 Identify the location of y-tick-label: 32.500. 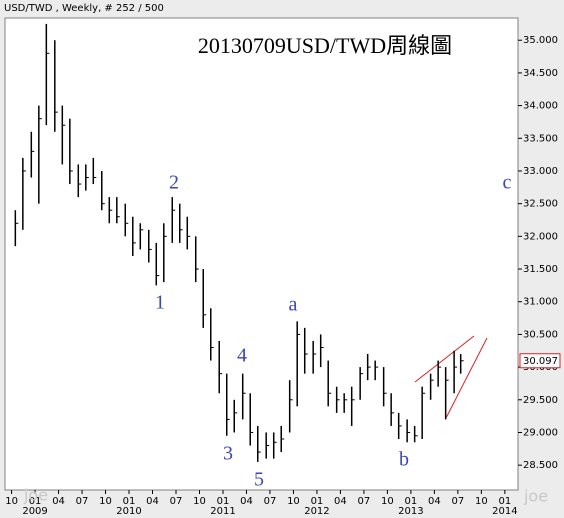
(540, 204).